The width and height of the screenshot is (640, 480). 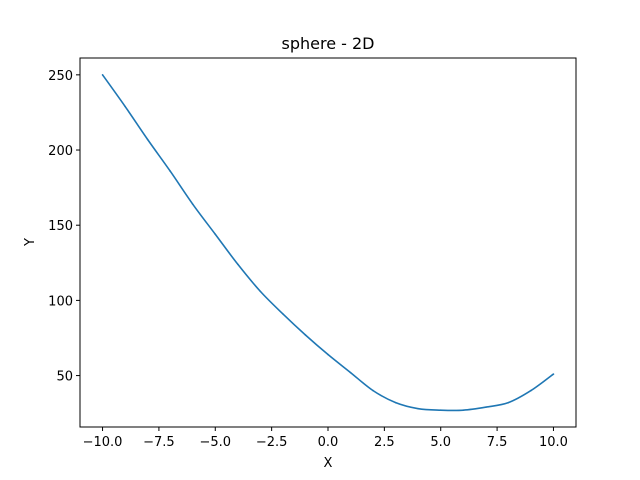 I want to click on x-tick-label: 0.0, so click(x=328, y=442).